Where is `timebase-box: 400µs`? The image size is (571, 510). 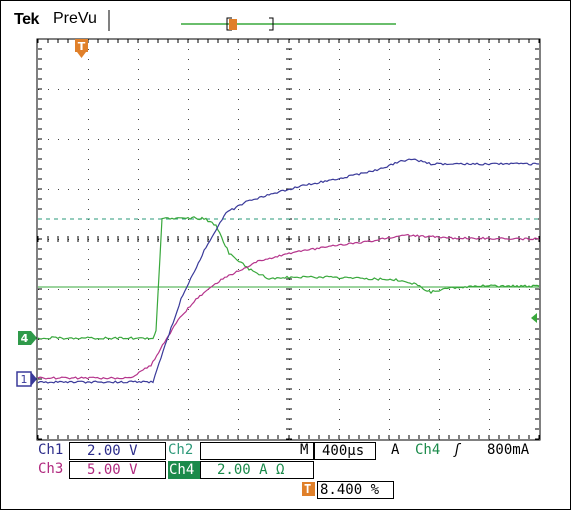
timebase-box: 400µs is located at coordinates (345, 451).